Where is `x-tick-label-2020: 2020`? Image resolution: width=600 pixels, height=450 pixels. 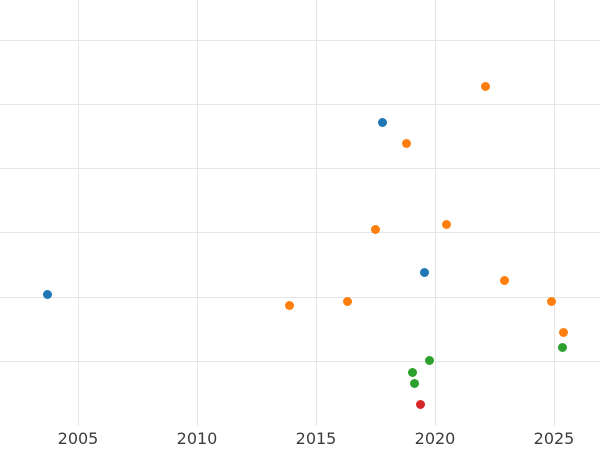 x-tick-label-2020: 2020 is located at coordinates (435, 438).